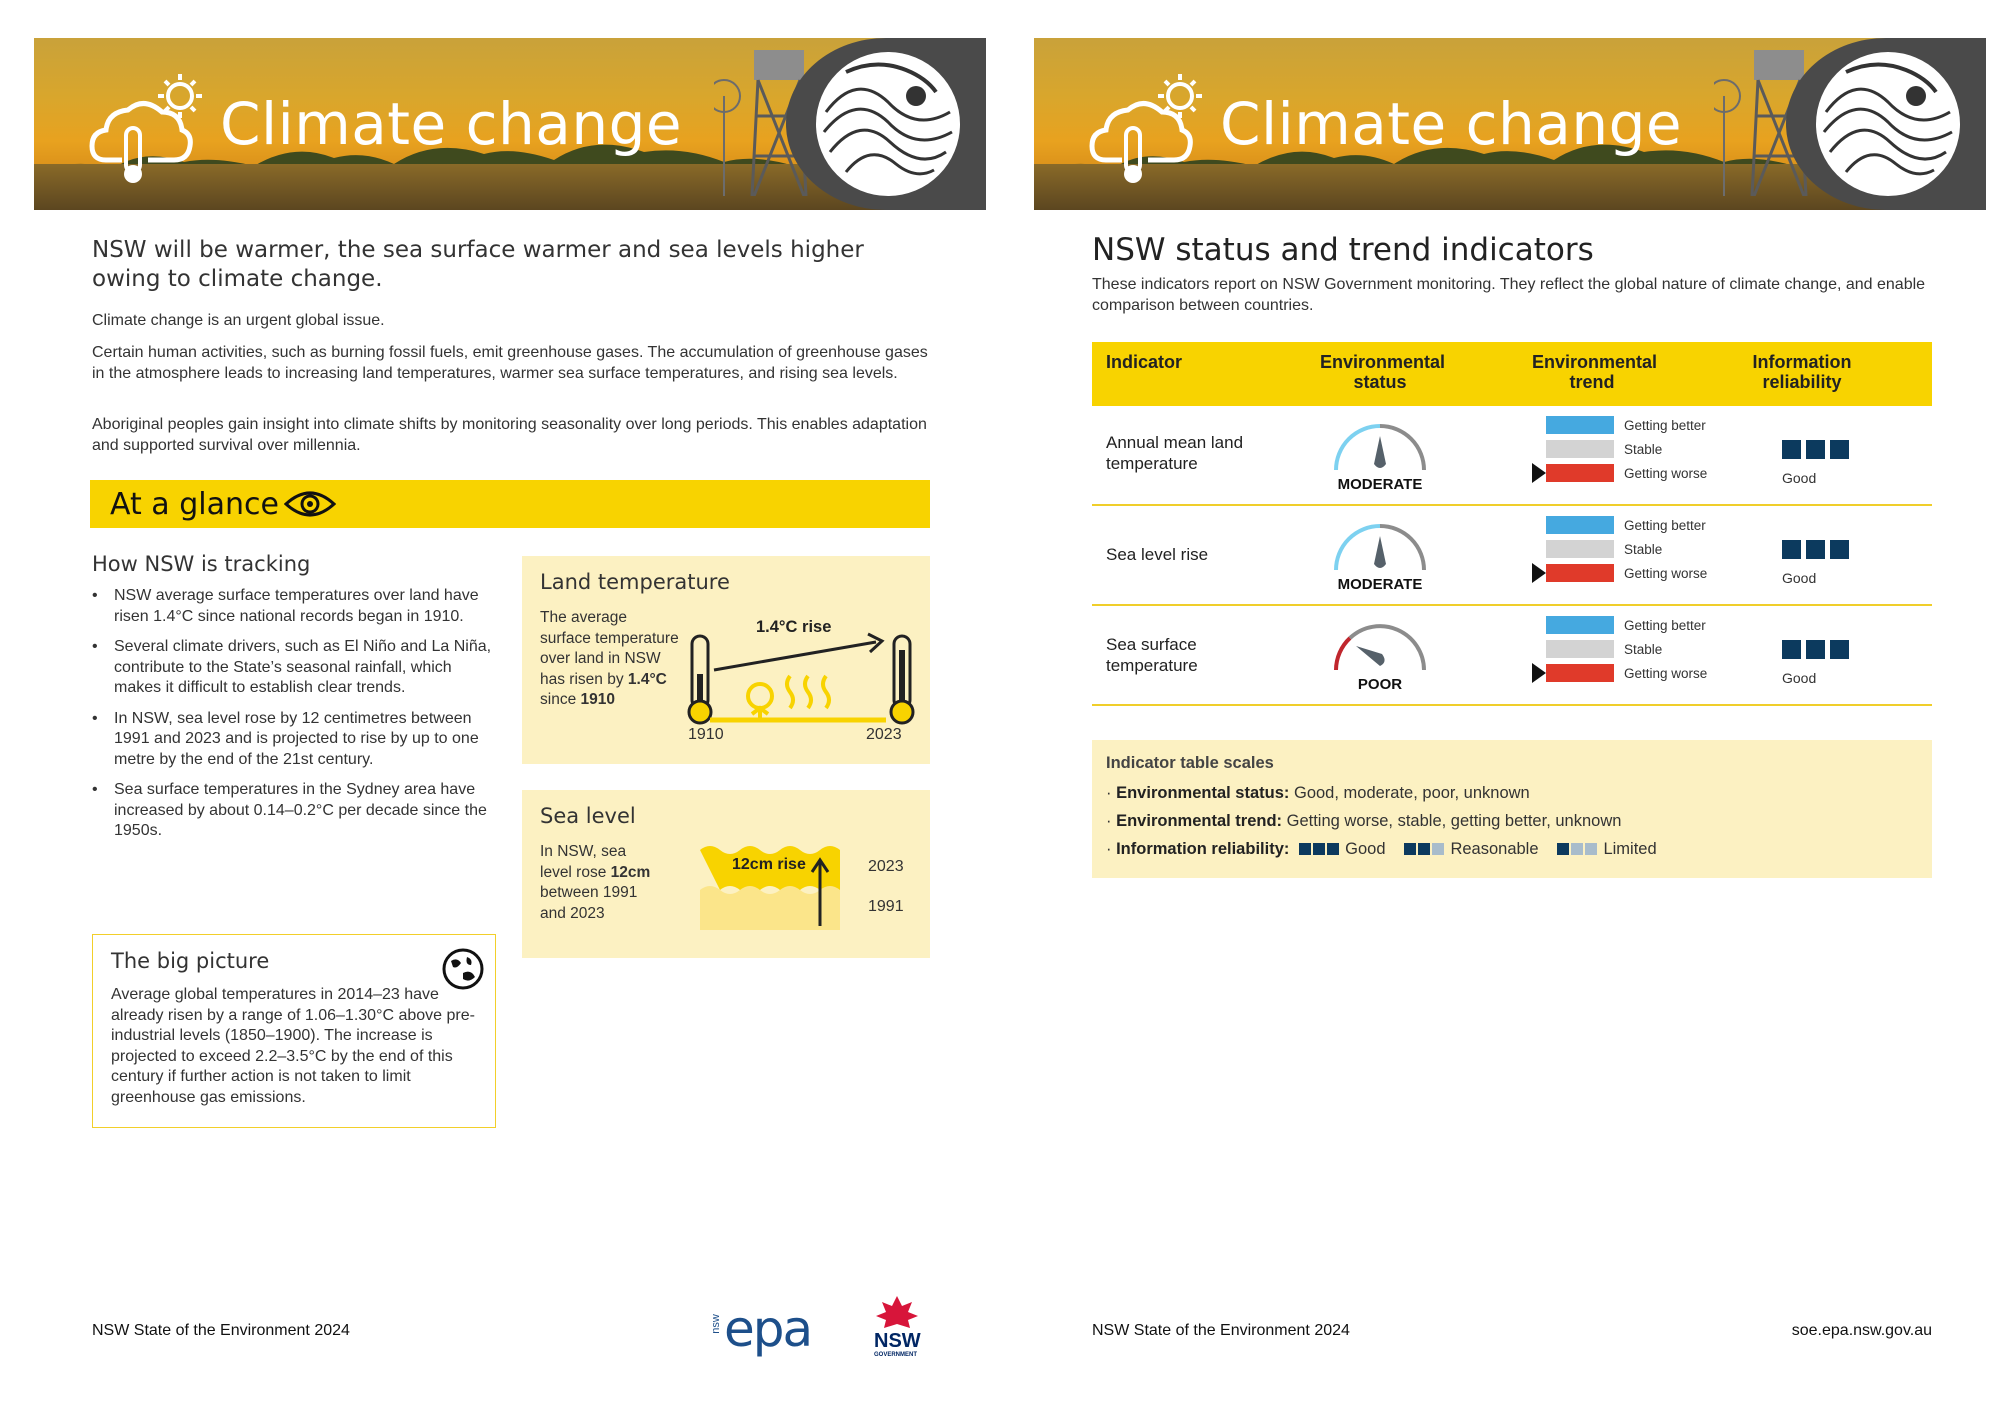 This screenshot has width=2000, height=1414. Describe the element at coordinates (451, 124) in the screenshot. I see `banner-title: Climate change` at that location.